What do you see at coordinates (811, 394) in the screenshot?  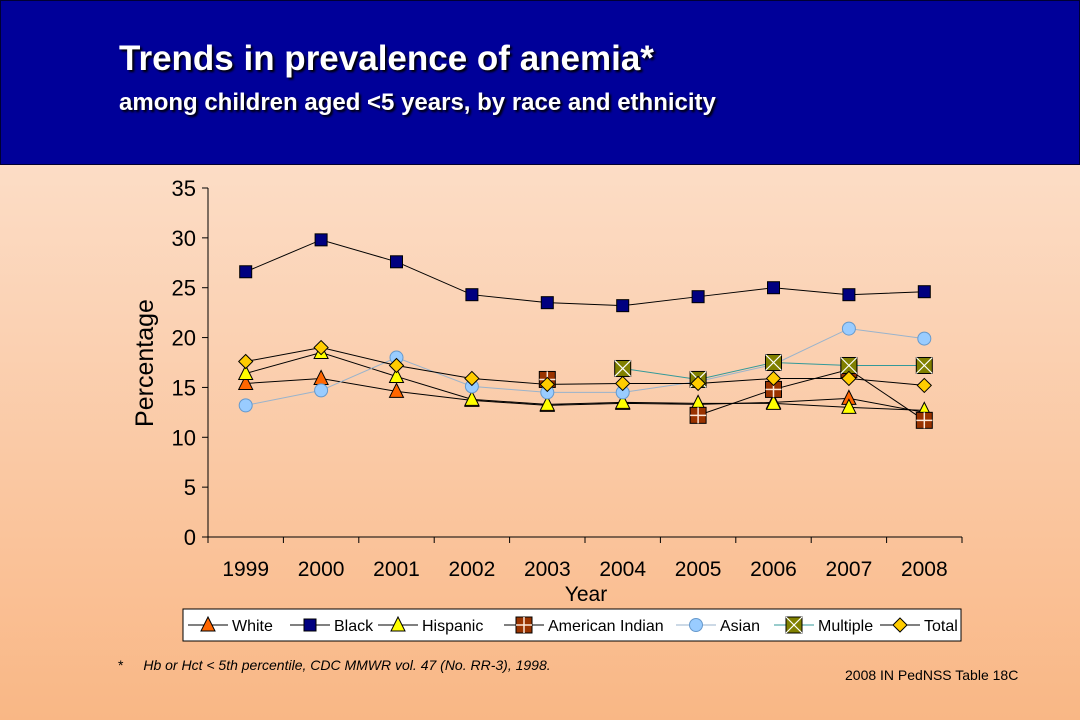 I see `series-line-american-indian` at bounding box center [811, 394].